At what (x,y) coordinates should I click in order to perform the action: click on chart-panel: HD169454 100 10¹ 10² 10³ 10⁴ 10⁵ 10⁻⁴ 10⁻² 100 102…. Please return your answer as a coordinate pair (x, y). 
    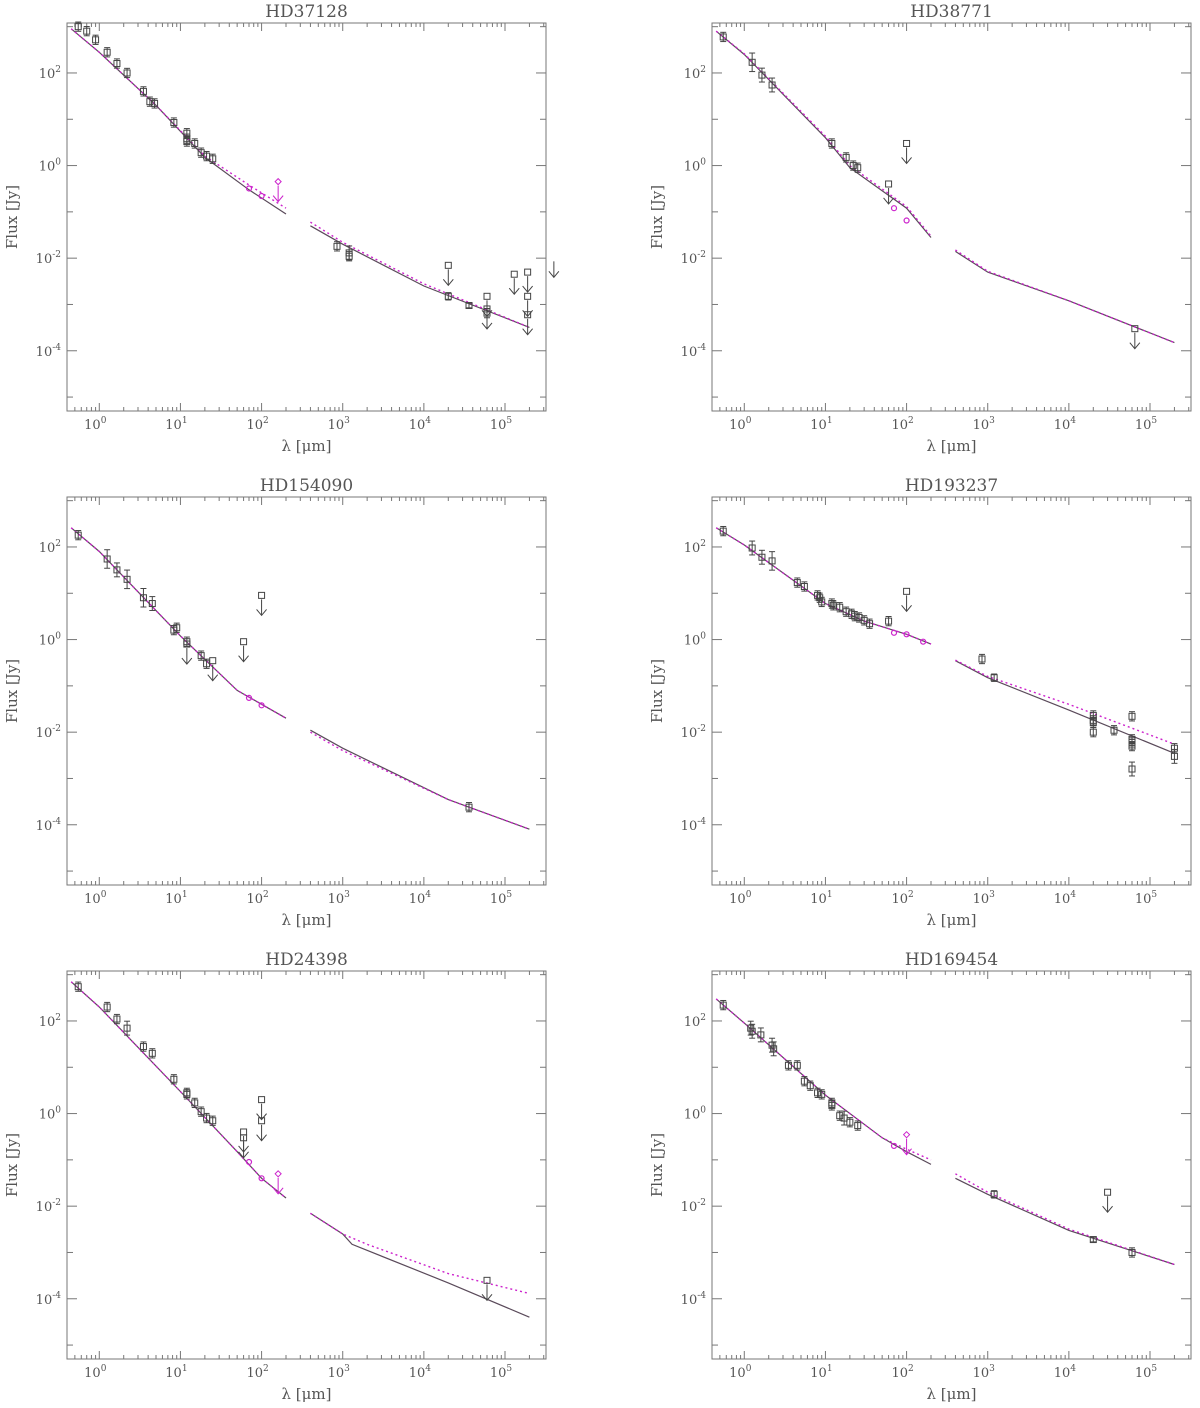
    Looking at the image, I should click on (920, 1176).